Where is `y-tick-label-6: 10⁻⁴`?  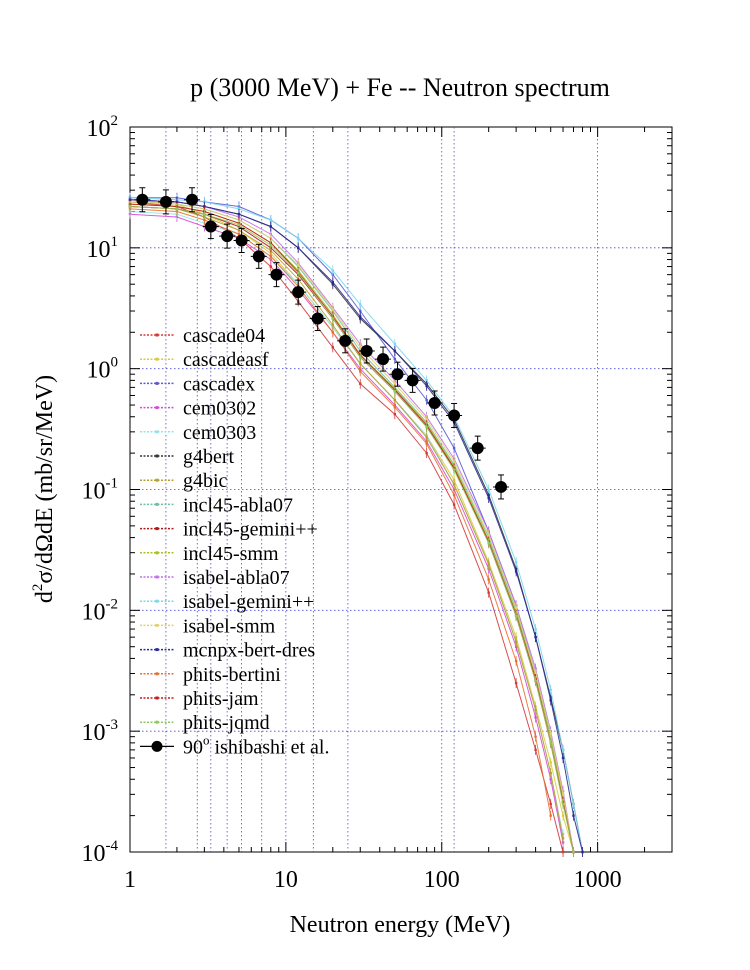 y-tick-label-6: 10⁻⁴ is located at coordinates (100, 852).